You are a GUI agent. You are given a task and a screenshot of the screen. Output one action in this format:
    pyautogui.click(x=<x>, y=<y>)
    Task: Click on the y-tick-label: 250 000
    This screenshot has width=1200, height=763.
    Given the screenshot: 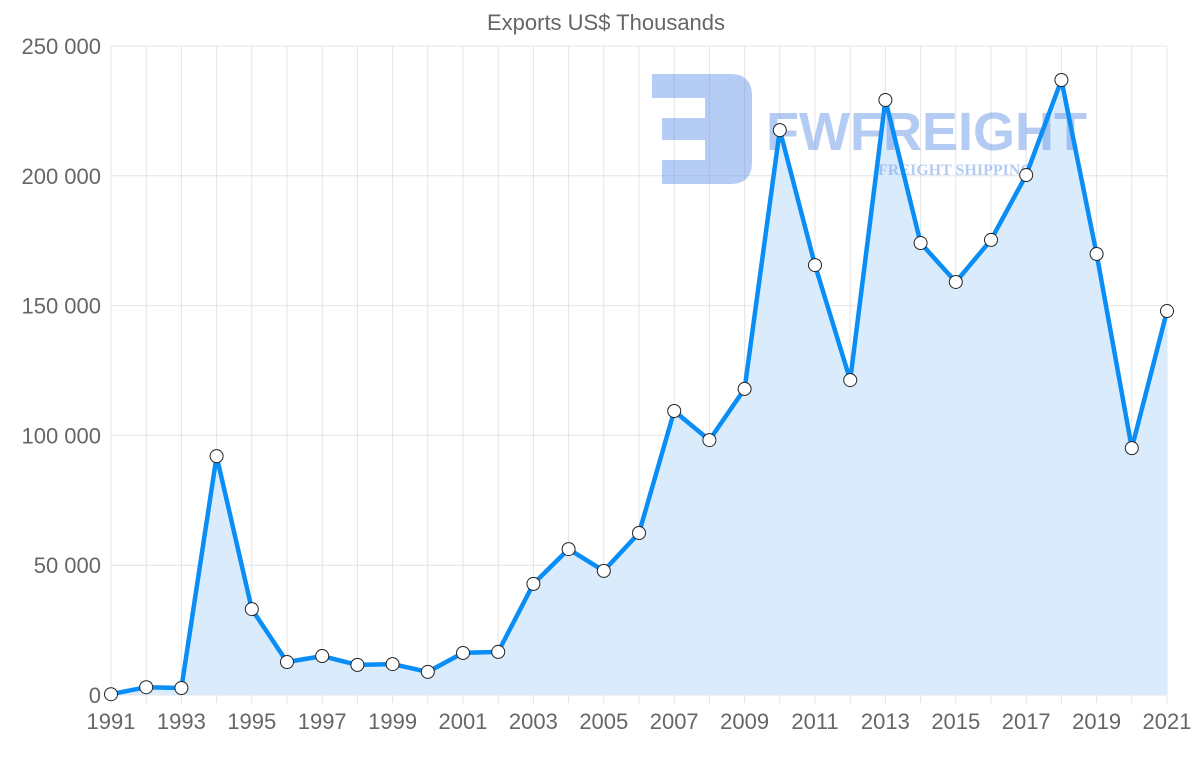 What is the action you would take?
    pyautogui.click(x=61, y=46)
    